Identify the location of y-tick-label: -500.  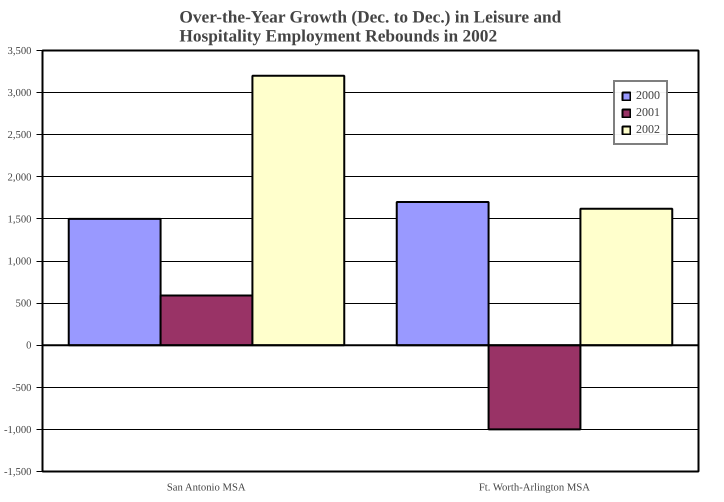
(22, 388).